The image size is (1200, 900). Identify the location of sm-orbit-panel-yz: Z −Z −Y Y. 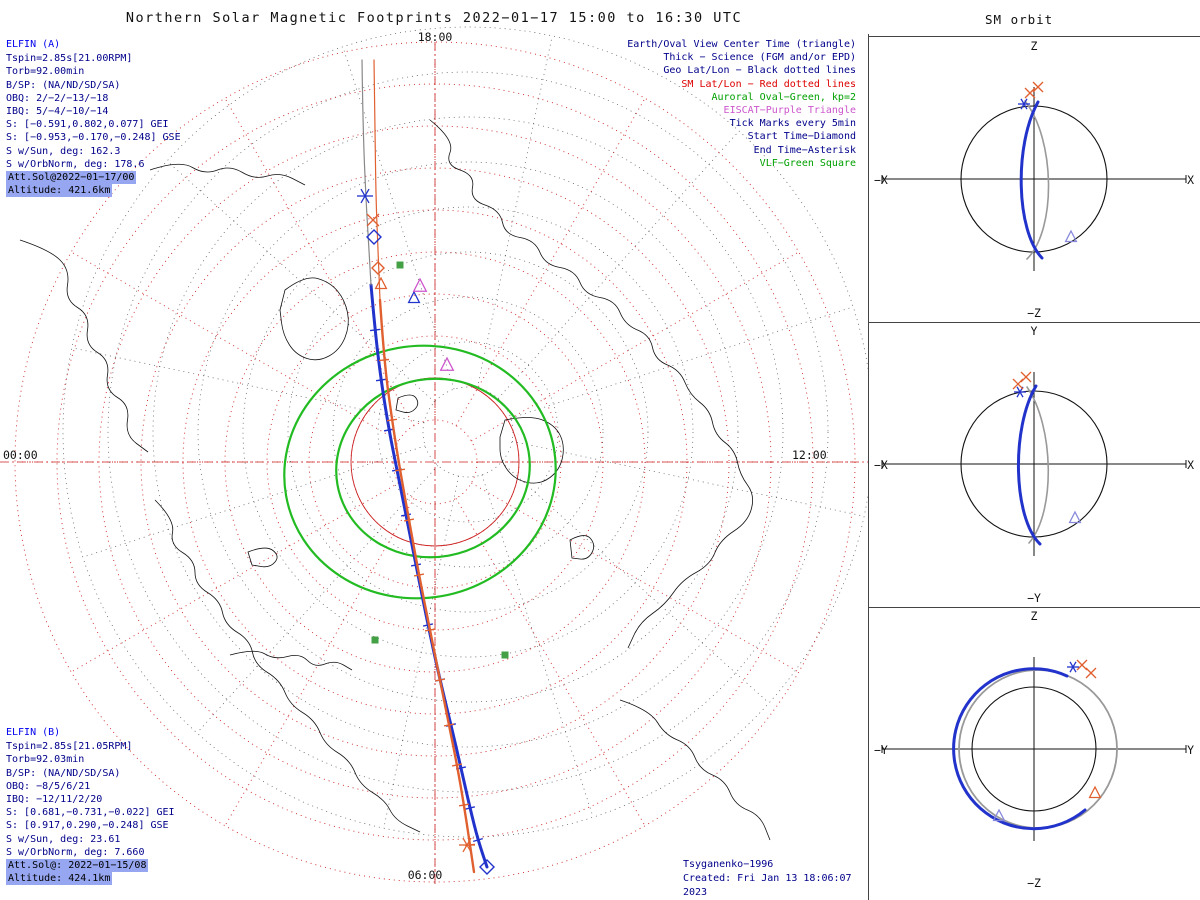
(1034, 749).